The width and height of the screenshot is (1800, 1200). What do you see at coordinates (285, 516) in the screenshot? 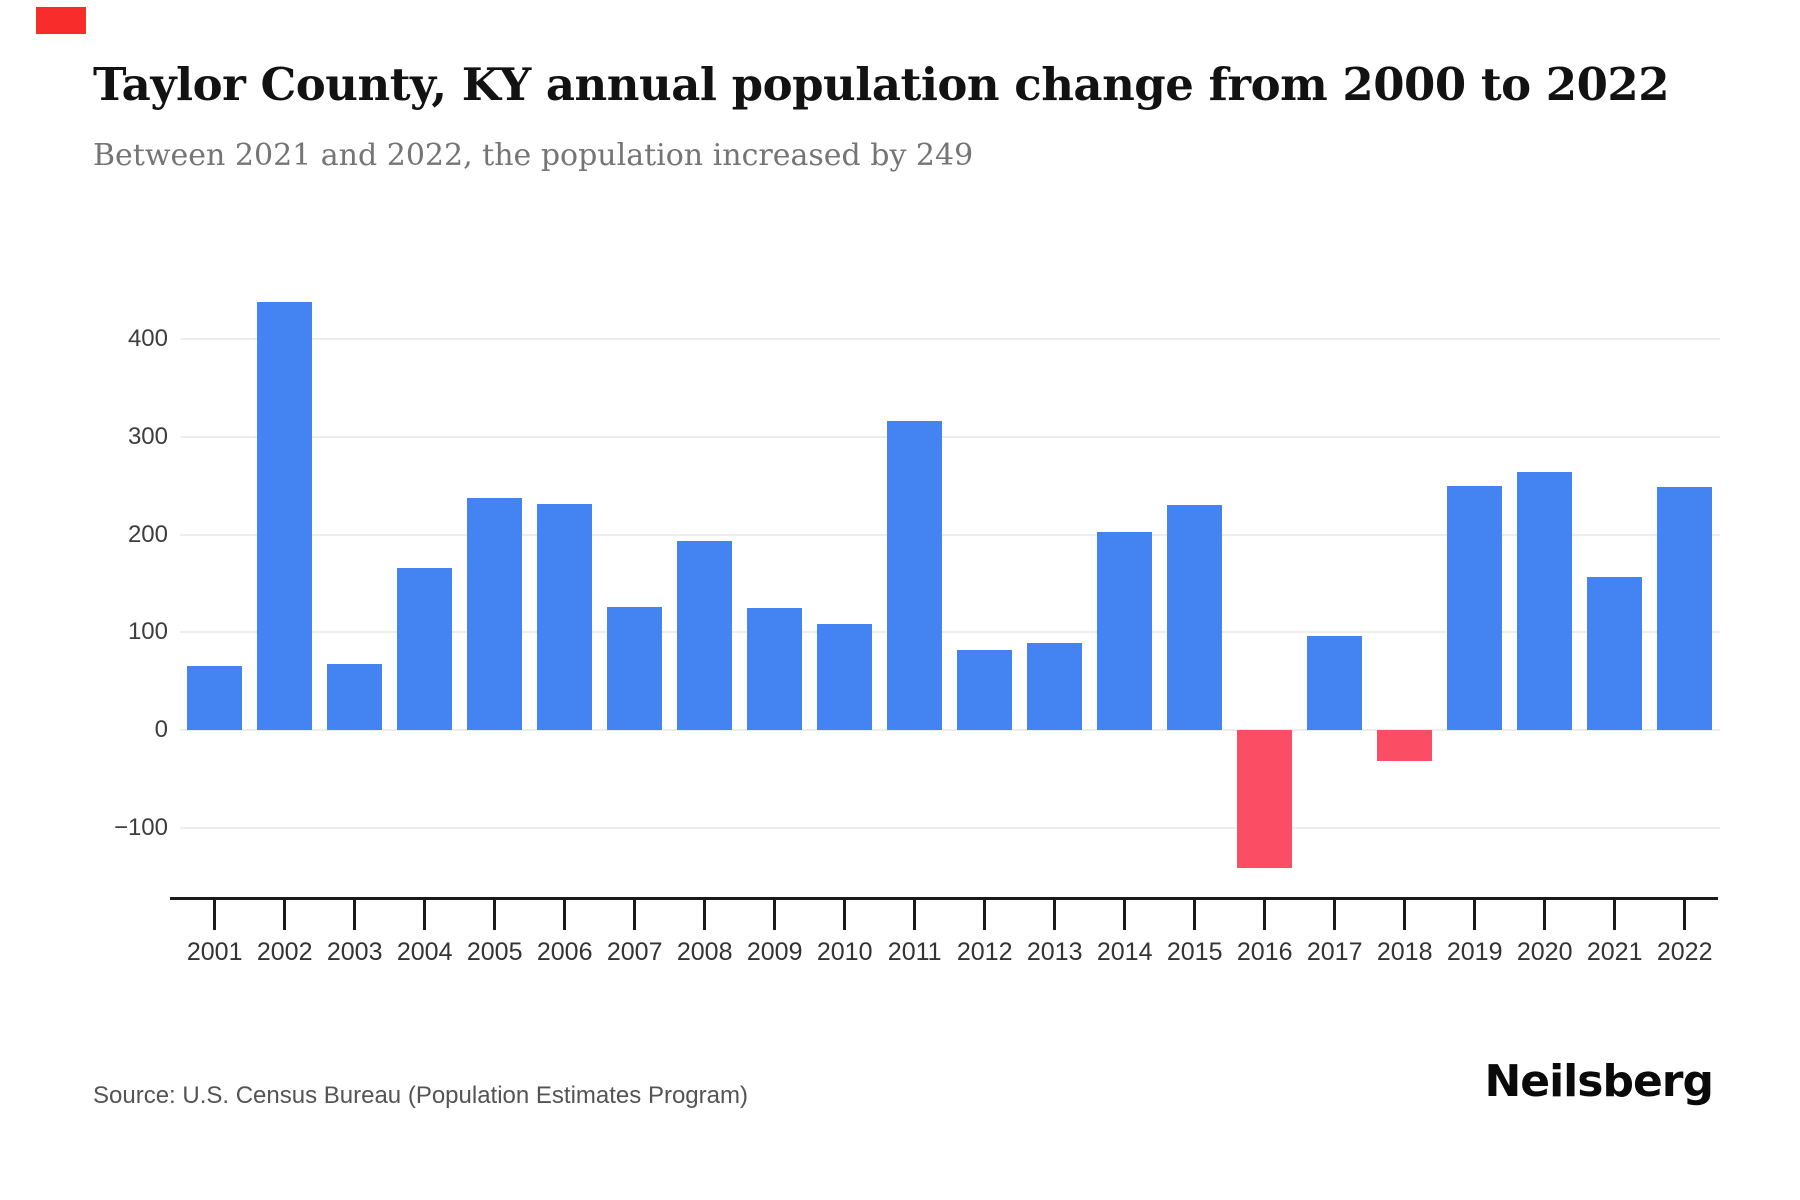
I see `bar-2002` at bounding box center [285, 516].